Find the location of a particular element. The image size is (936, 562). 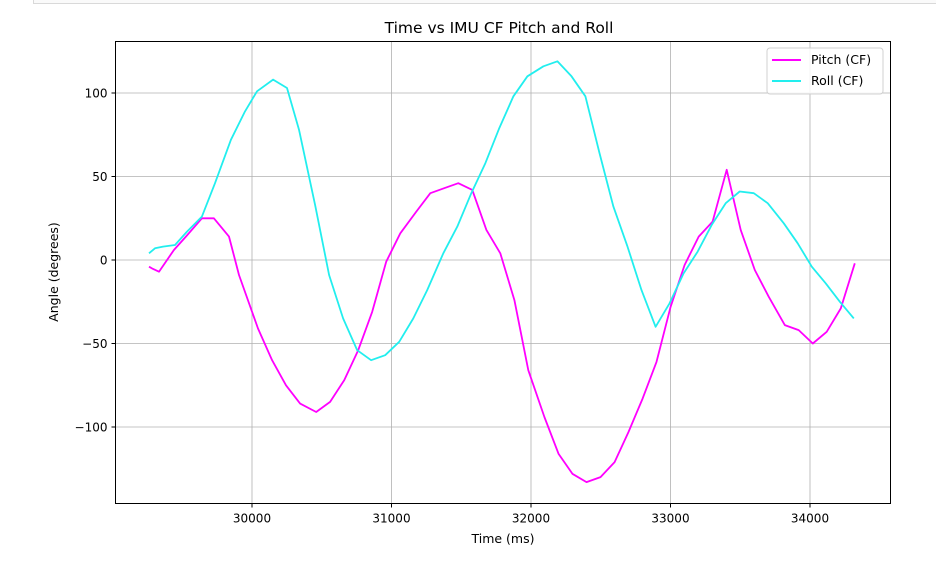

x-axis-label: Time (ms) is located at coordinates (502, 538).